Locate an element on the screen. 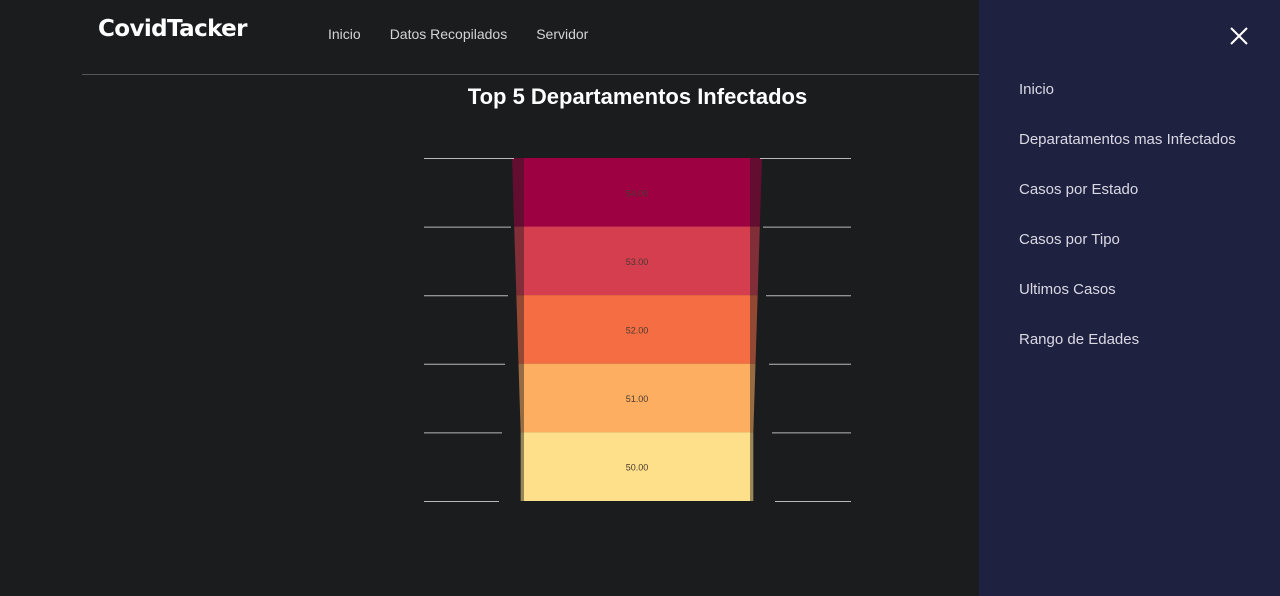 Image resolution: width=1280 pixels, height=596 pixels. funnel-value-label: 53.00 is located at coordinates (637, 262).